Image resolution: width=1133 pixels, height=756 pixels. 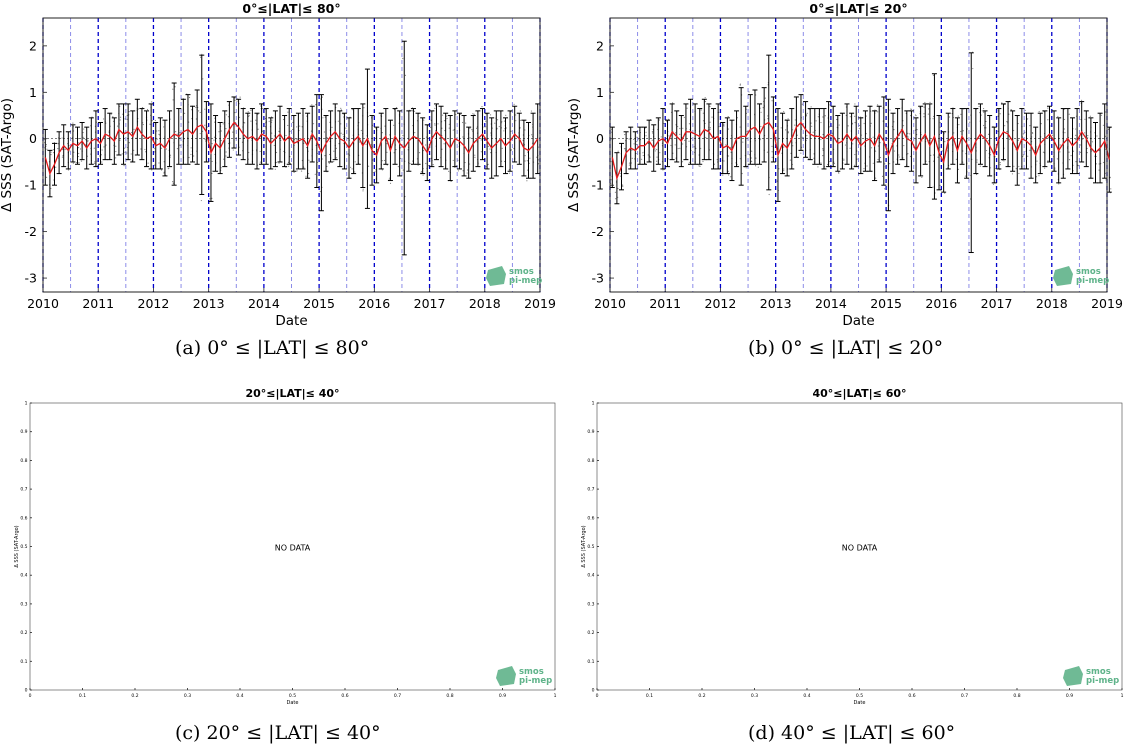 I want to click on x-tick-label: 2019, so click(x=540, y=303).